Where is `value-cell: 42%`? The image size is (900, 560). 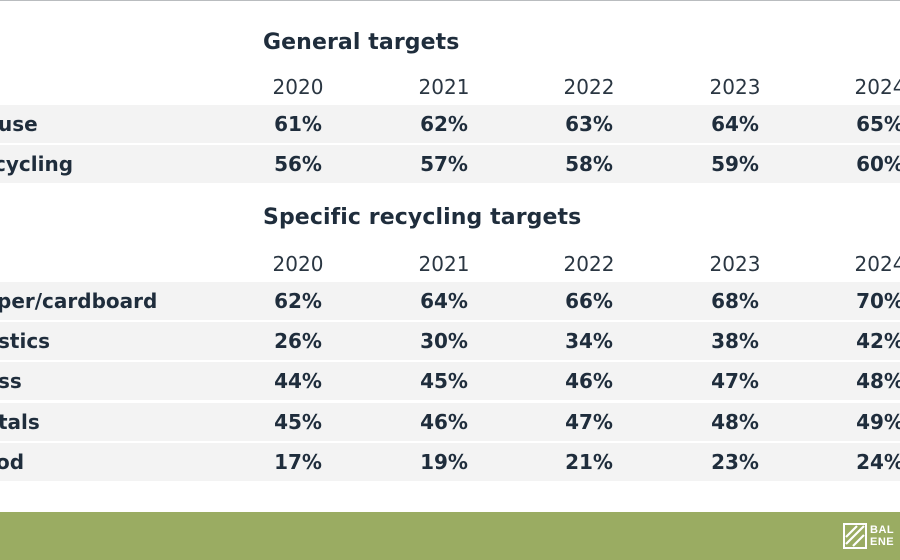
value-cell: 42% is located at coordinates (878, 341).